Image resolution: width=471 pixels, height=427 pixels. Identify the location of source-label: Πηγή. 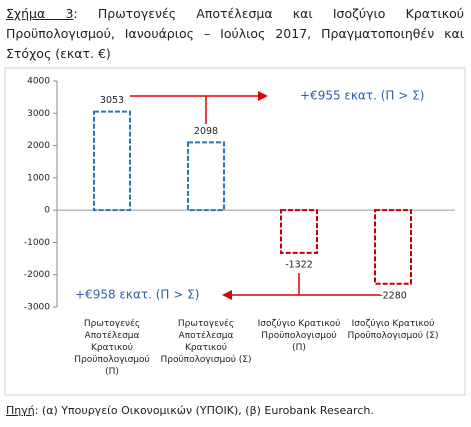
(20, 410).